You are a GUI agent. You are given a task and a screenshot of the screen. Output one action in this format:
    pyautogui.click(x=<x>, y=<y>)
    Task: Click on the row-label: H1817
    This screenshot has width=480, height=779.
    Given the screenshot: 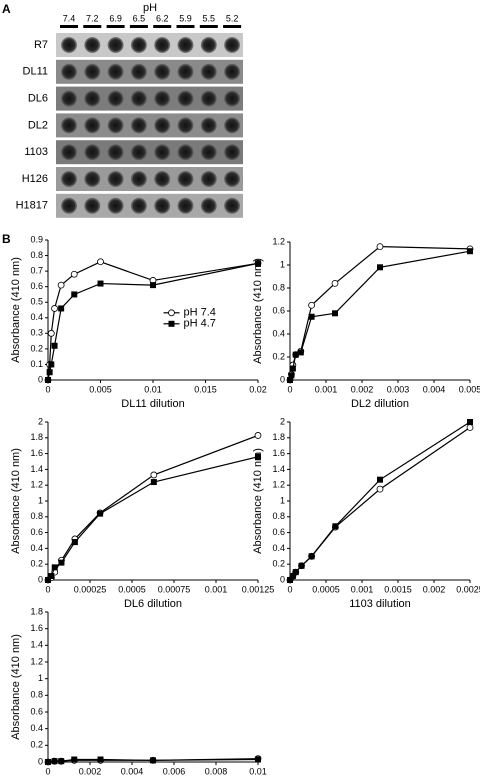 What is the action you would take?
    pyautogui.click(x=32, y=206)
    